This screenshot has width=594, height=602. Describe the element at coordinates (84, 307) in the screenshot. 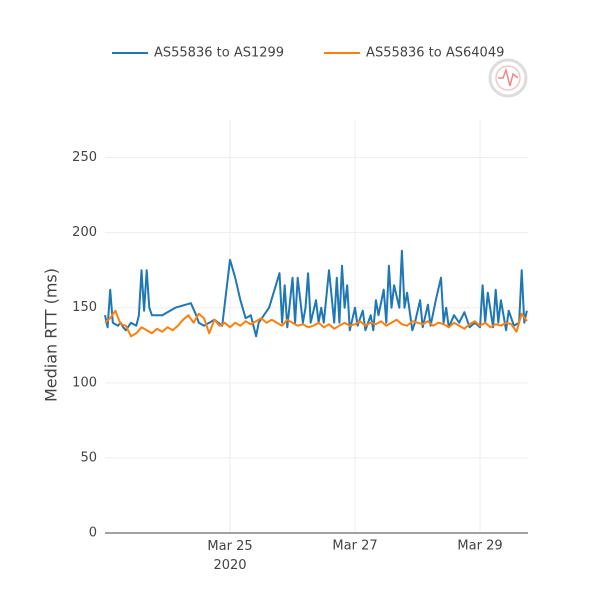

I see `y-tick-label: 150` at that location.